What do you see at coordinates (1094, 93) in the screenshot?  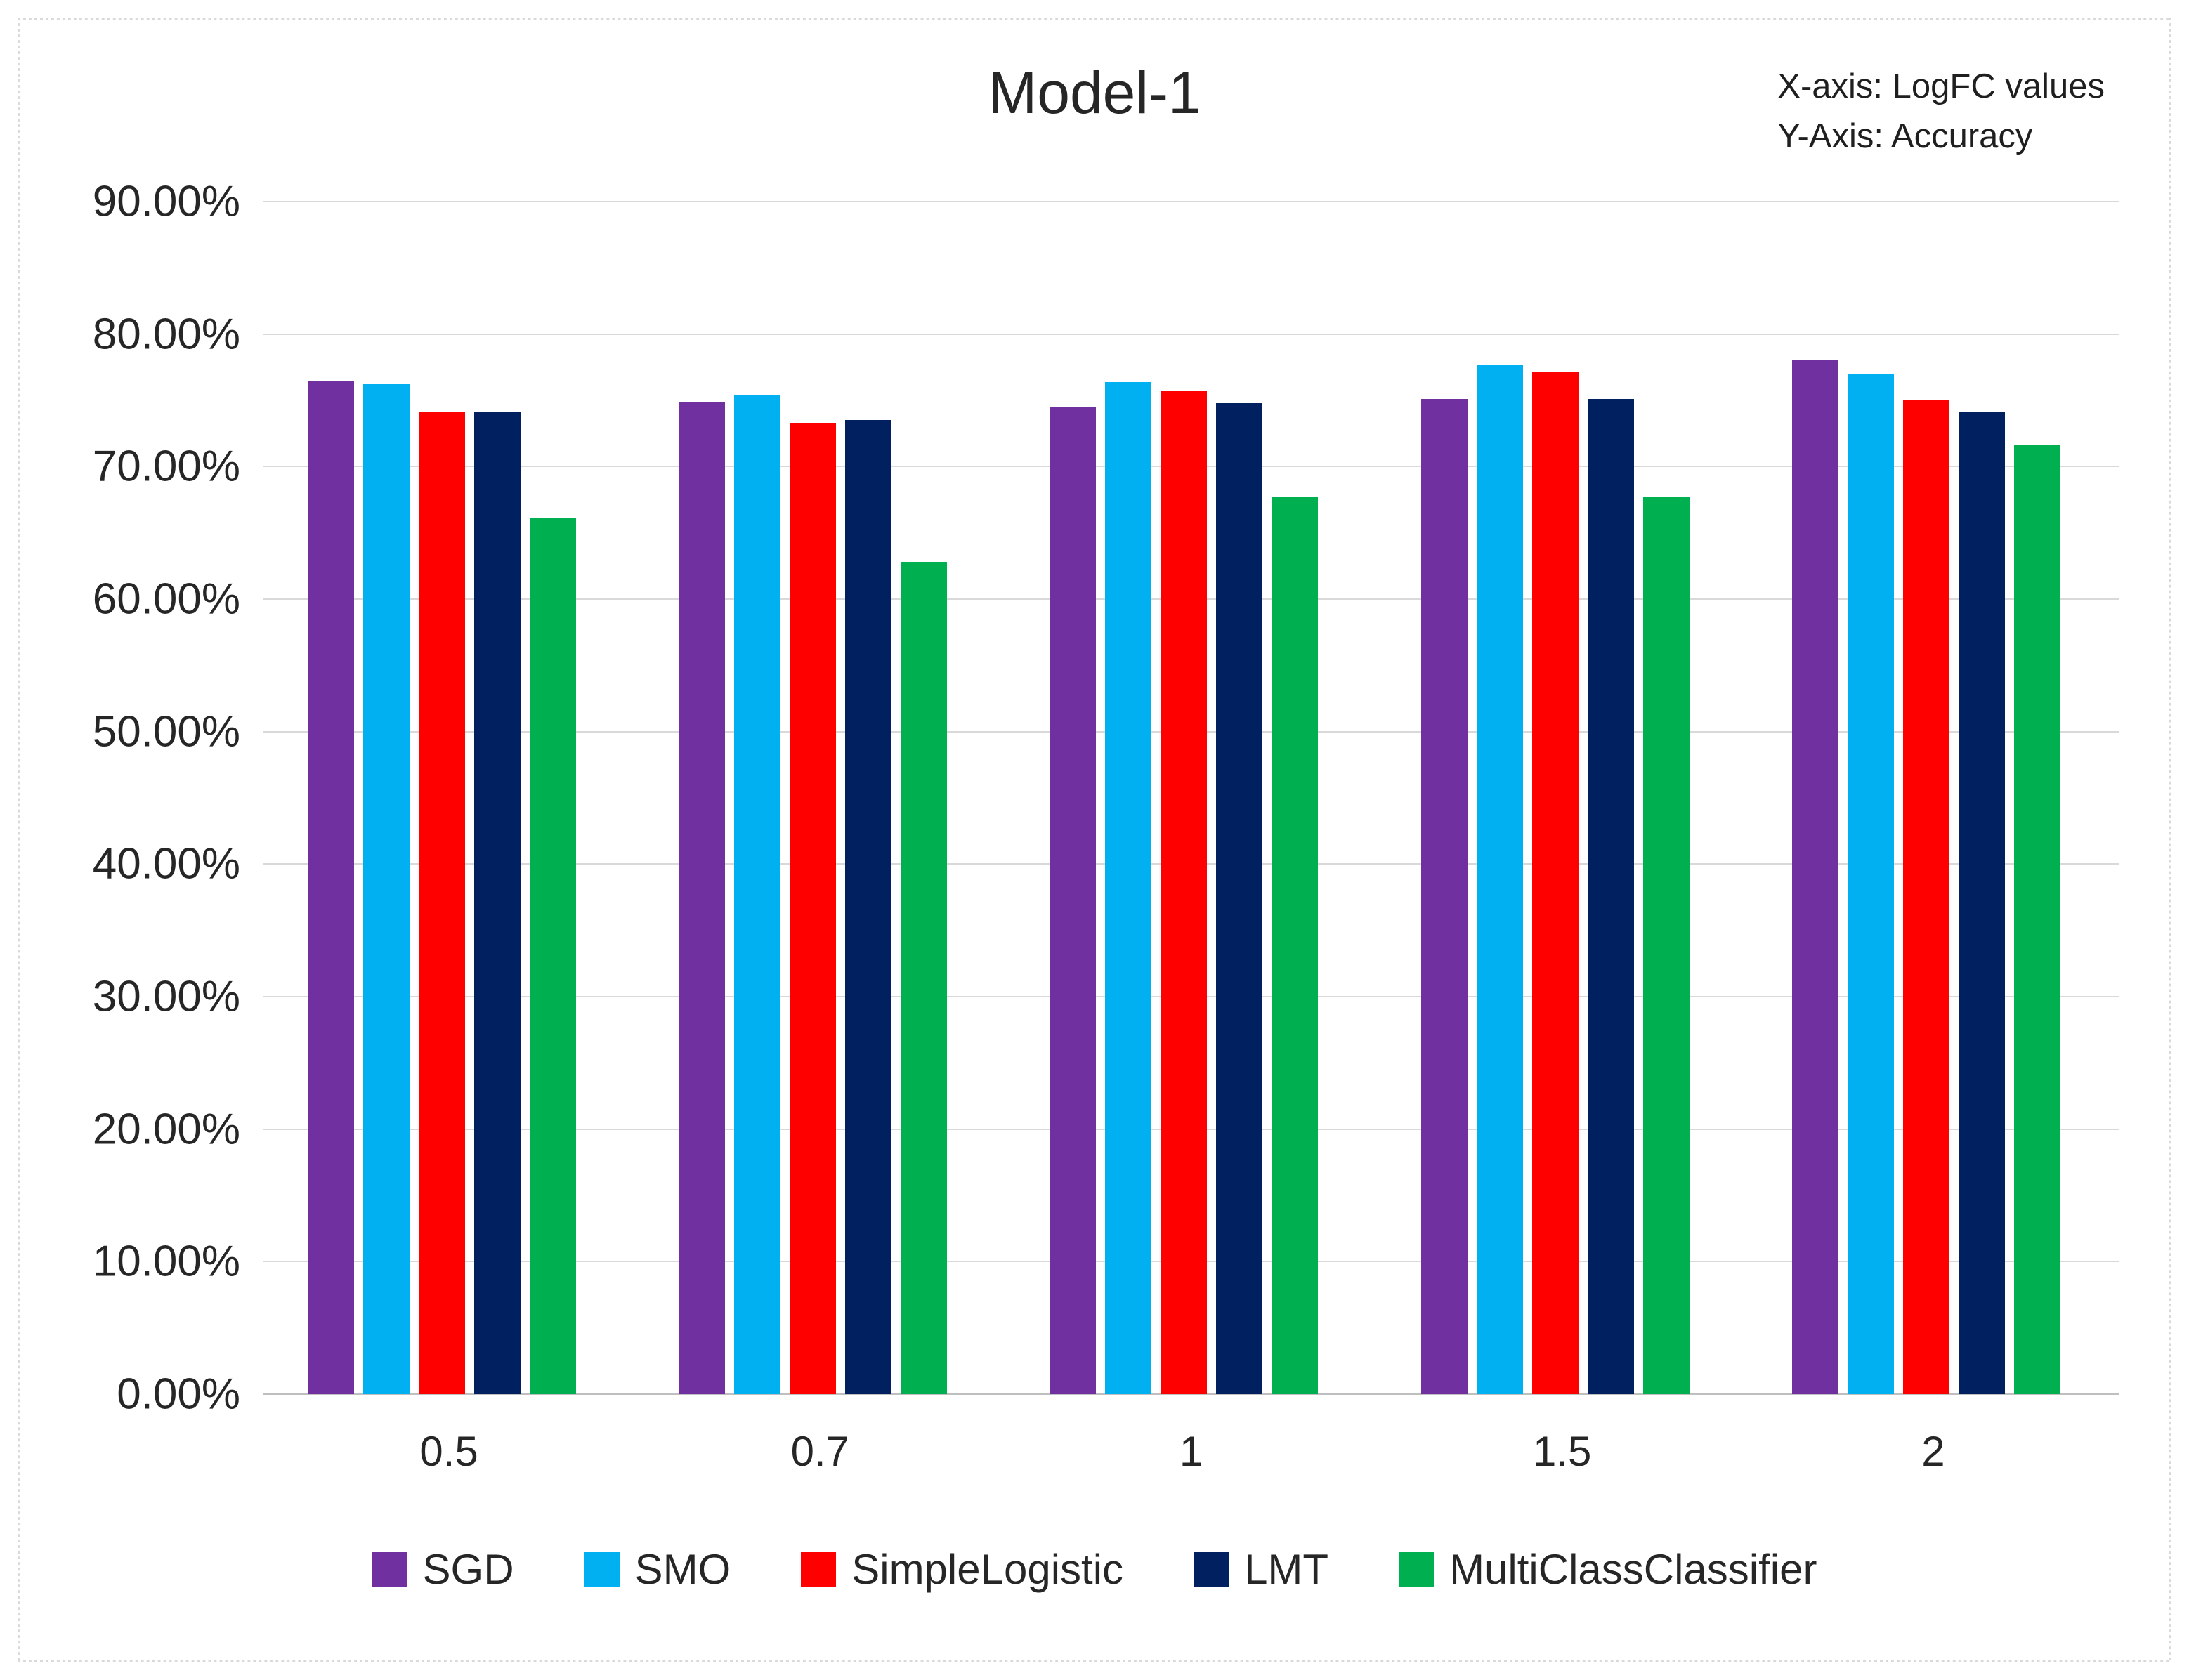 I see `chart-title: Model-1` at bounding box center [1094, 93].